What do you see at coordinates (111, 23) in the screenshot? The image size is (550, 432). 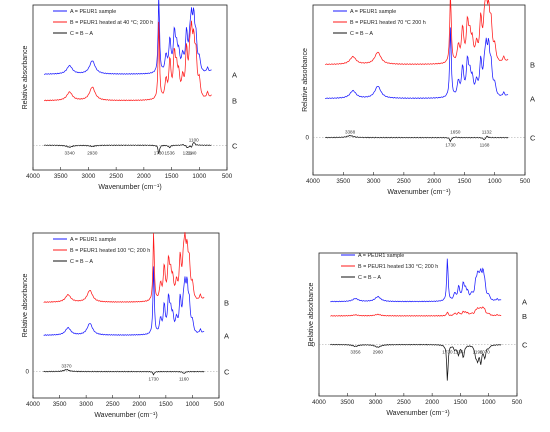 I see `legend-label: B = PEUR1 heated at 40 °C; 200 h` at bounding box center [111, 23].